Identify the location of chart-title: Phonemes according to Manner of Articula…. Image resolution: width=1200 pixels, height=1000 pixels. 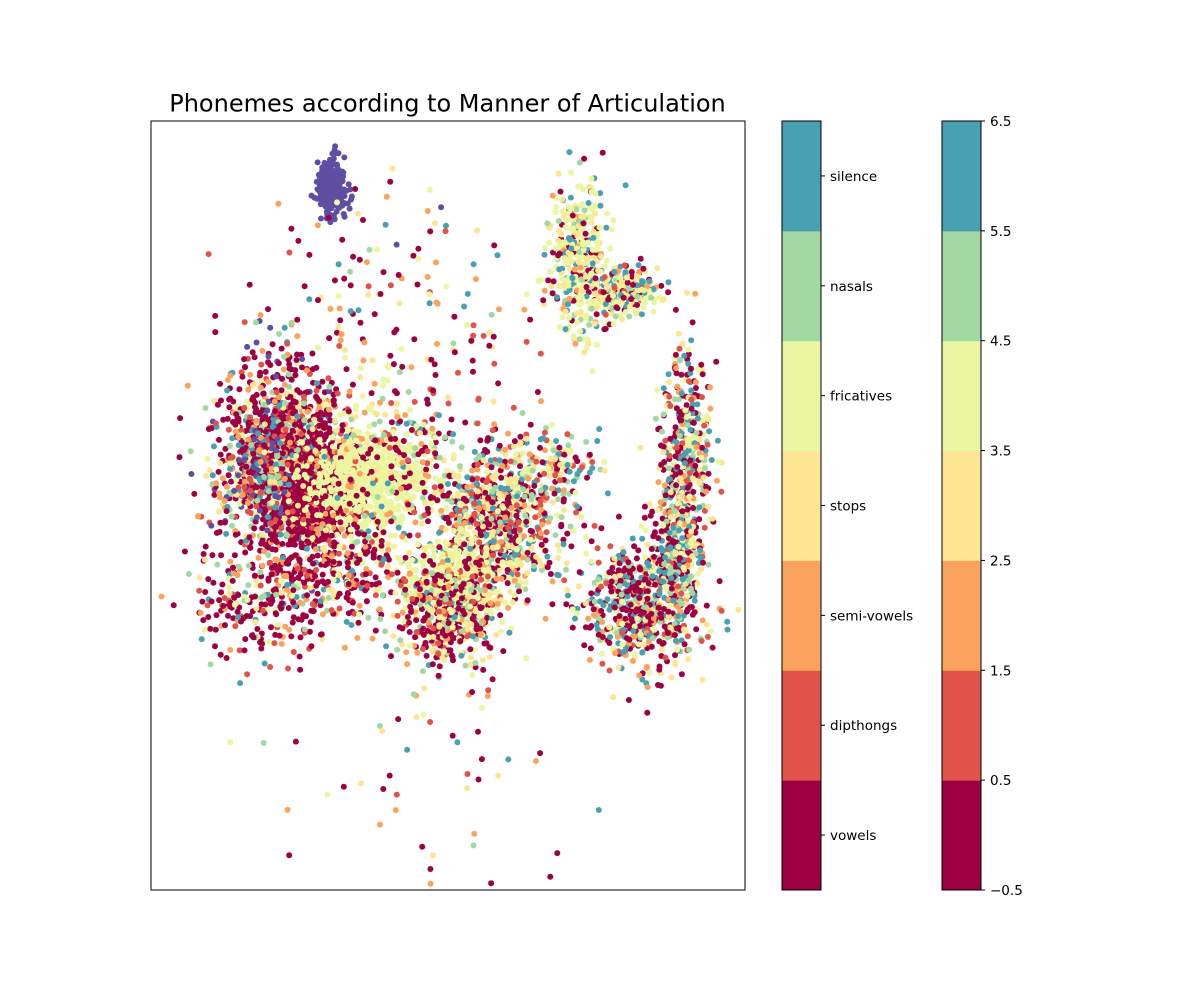
(447, 104).